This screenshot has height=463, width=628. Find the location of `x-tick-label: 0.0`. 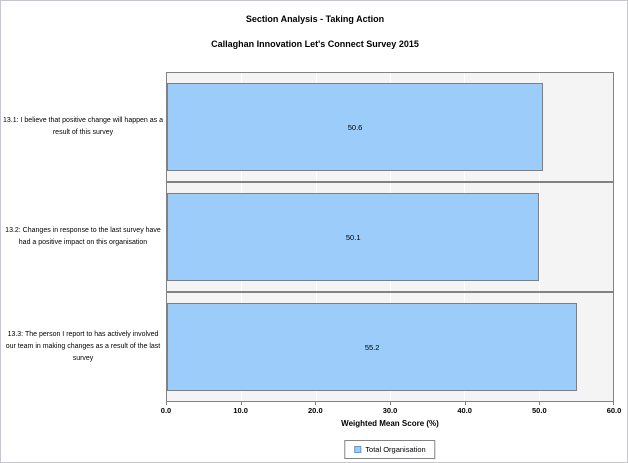

x-tick-label: 0.0 is located at coordinates (166, 410).